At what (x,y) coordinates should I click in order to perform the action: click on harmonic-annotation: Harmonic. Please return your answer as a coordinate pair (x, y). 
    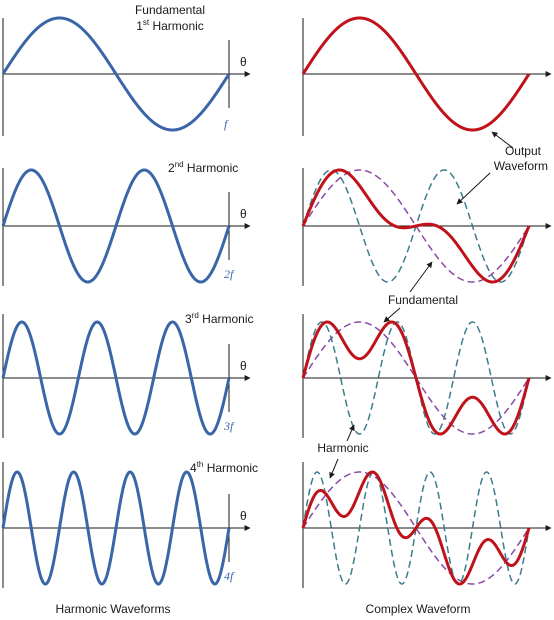
    Looking at the image, I should click on (343, 451).